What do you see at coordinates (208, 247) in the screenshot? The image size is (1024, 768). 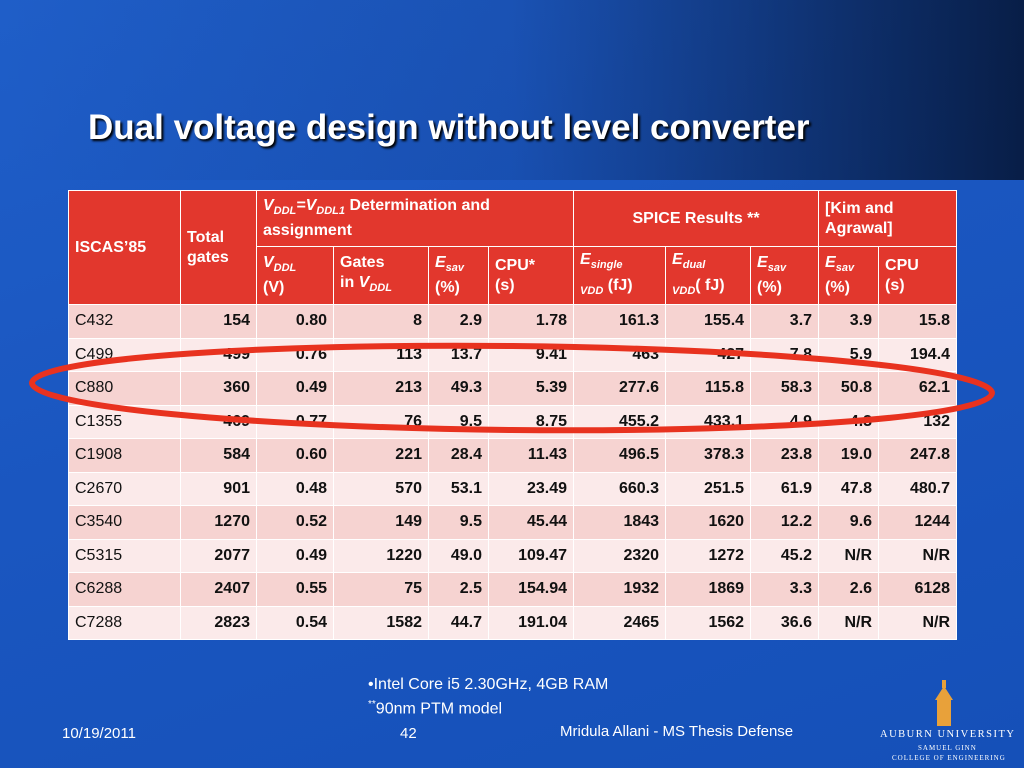 I see `text: Total gates` at bounding box center [208, 247].